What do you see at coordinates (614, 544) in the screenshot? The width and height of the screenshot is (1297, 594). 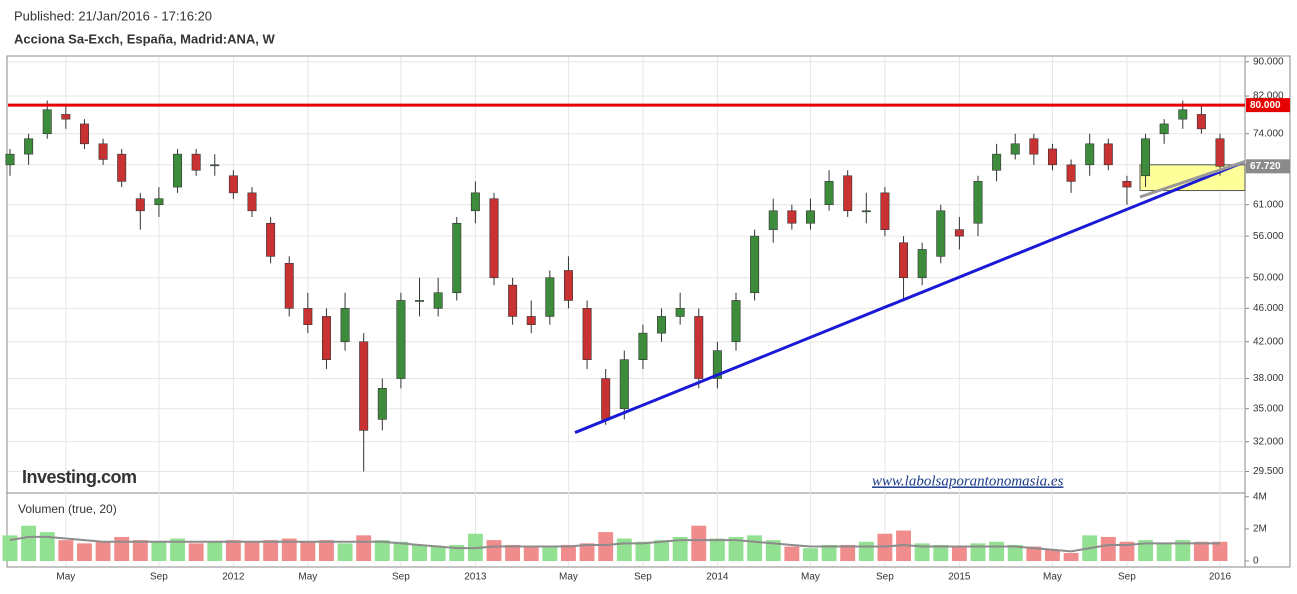 I see `volume-ma` at bounding box center [614, 544].